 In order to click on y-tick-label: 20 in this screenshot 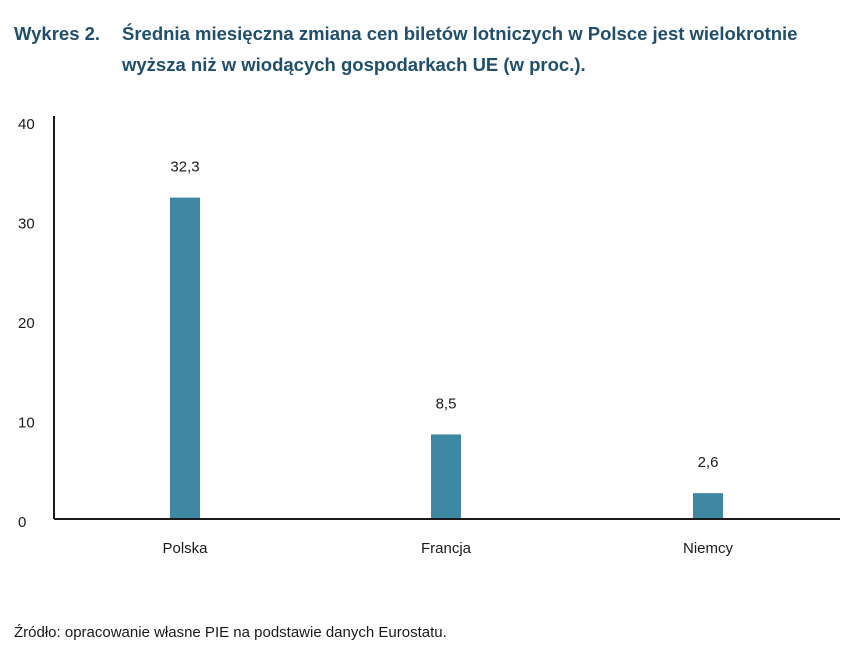, I will do `click(26, 323)`.